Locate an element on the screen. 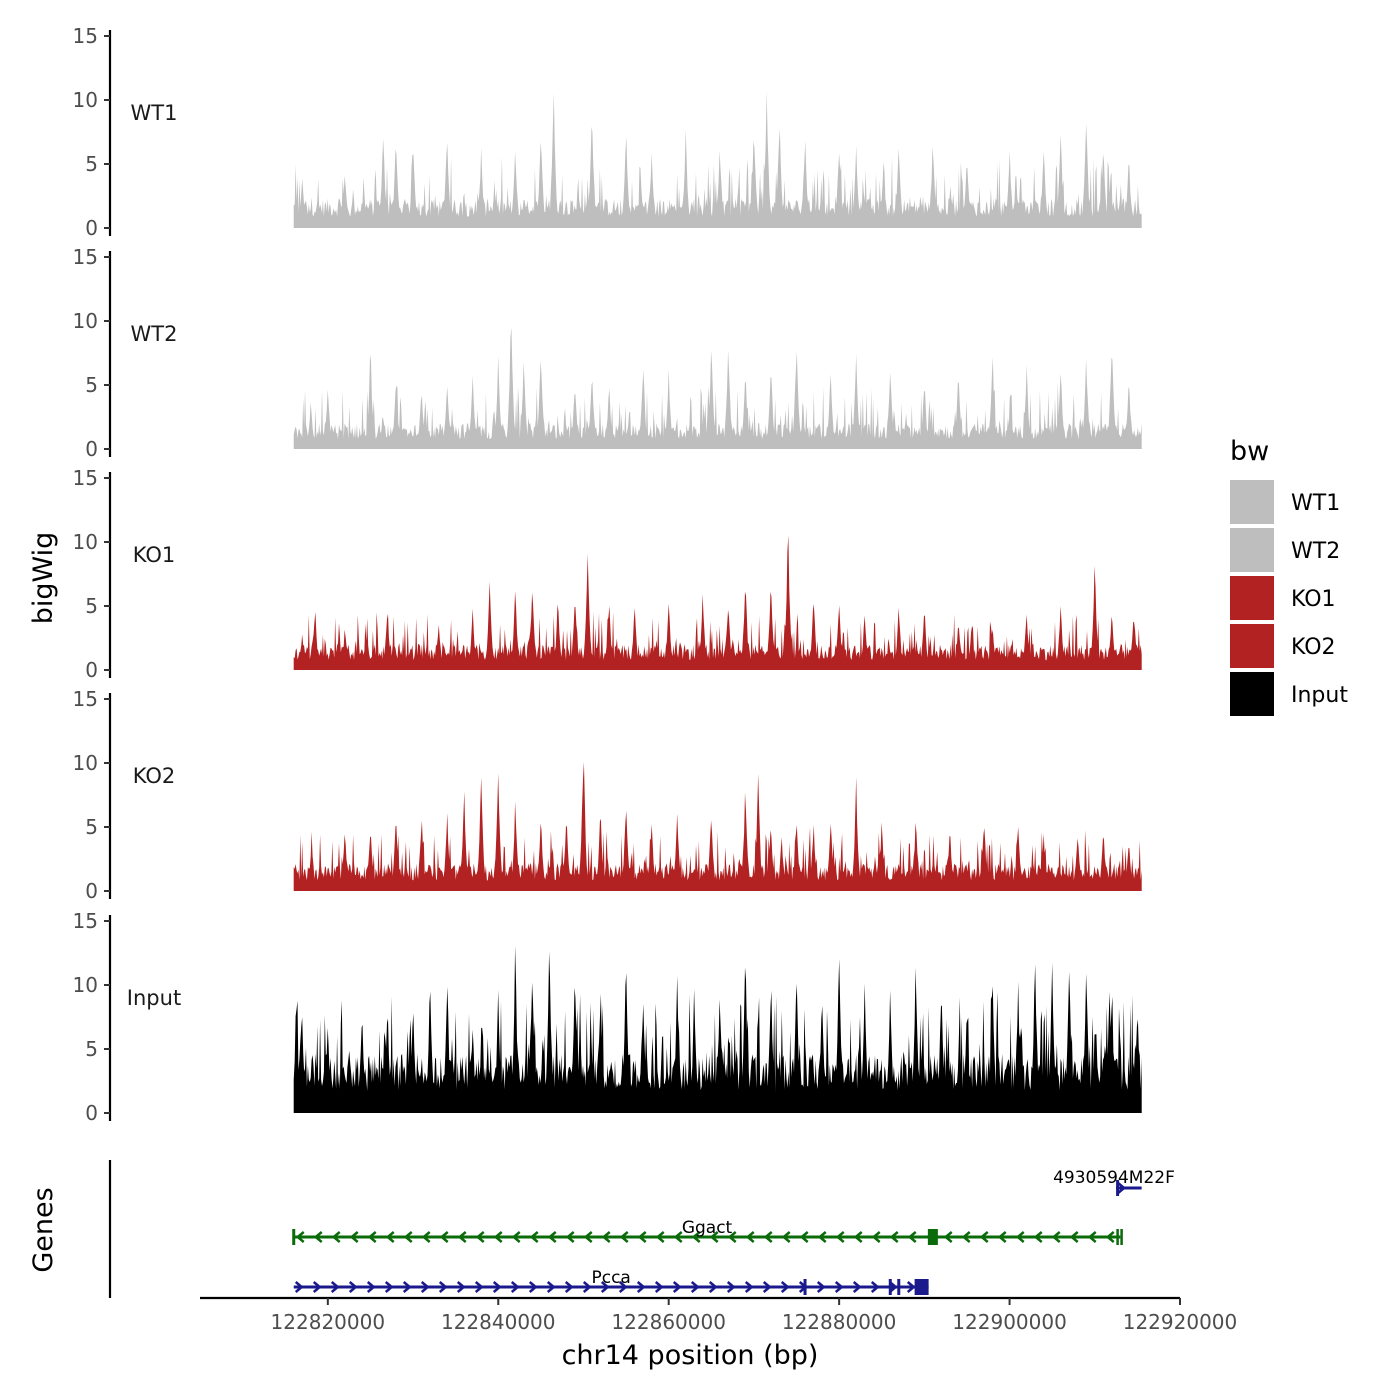 Image resolution: width=1400 pixels, height=1400 pixels. legend-title: bw is located at coordinates (1249, 451).